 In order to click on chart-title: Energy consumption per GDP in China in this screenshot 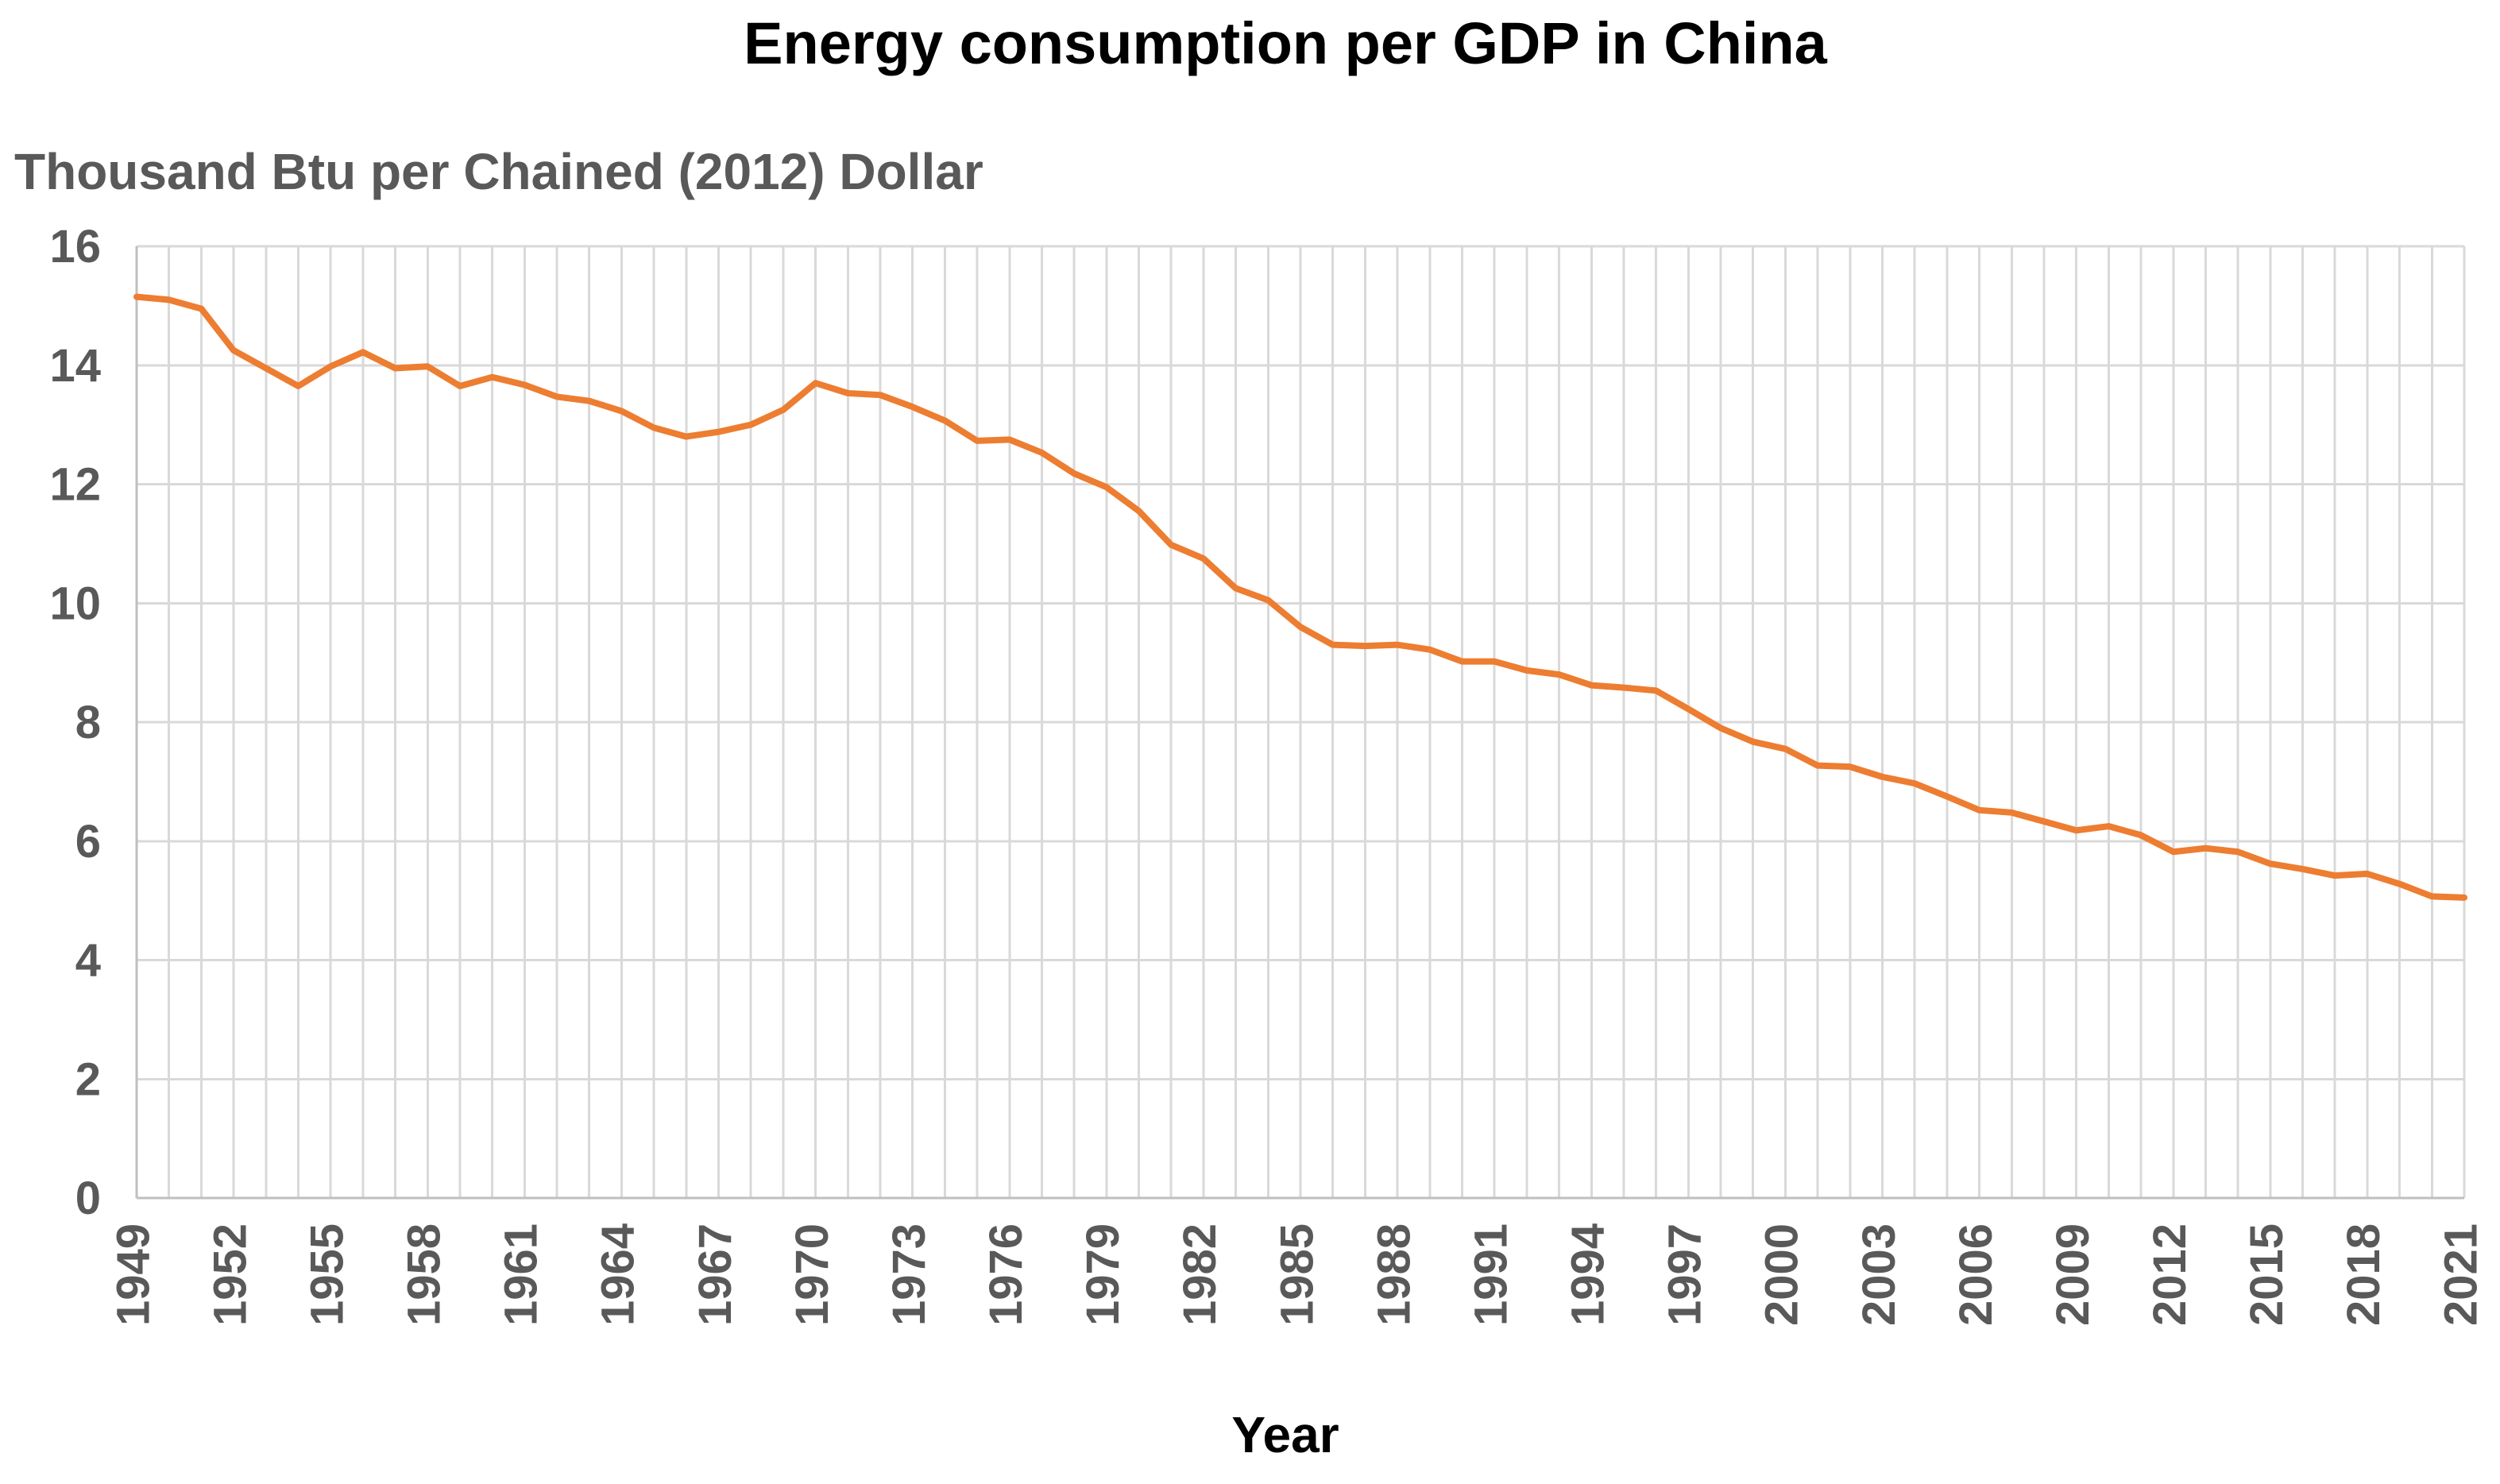, I will do `click(1286, 43)`.